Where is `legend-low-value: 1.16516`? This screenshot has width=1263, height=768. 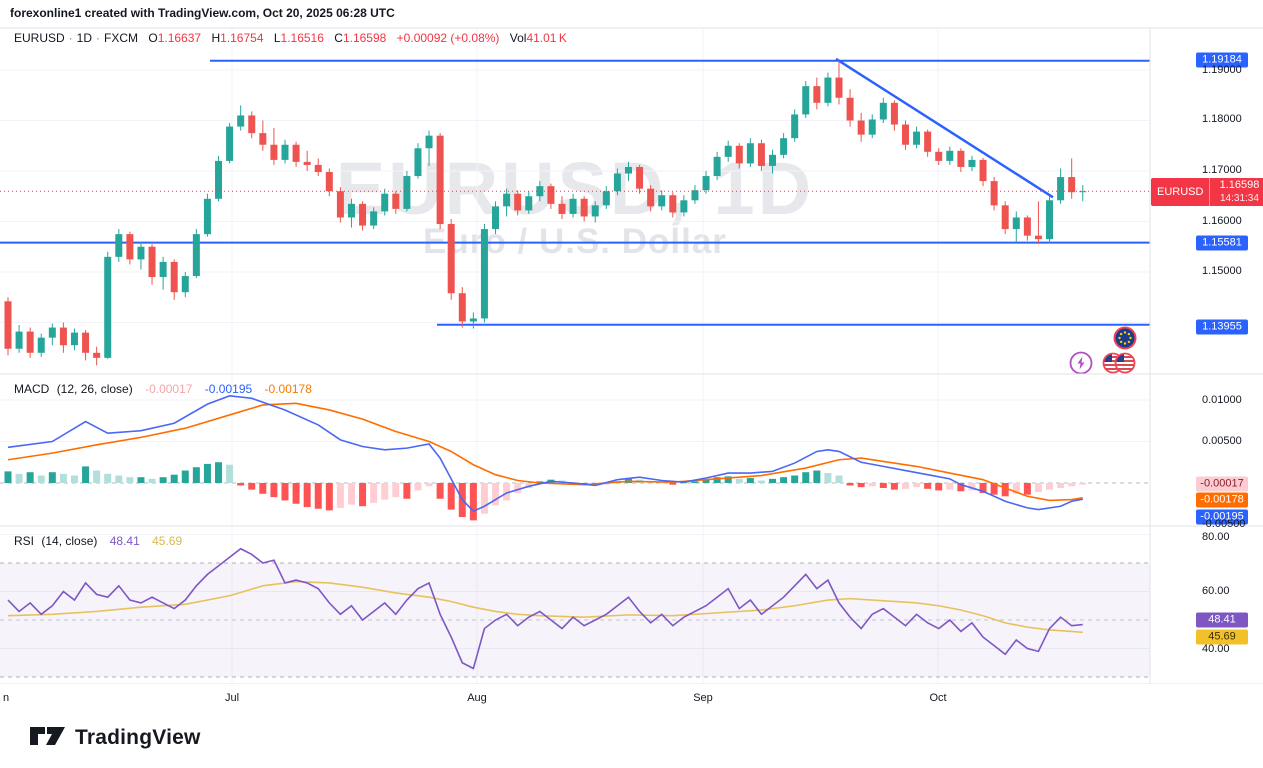 legend-low-value: 1.16516 is located at coordinates (302, 38).